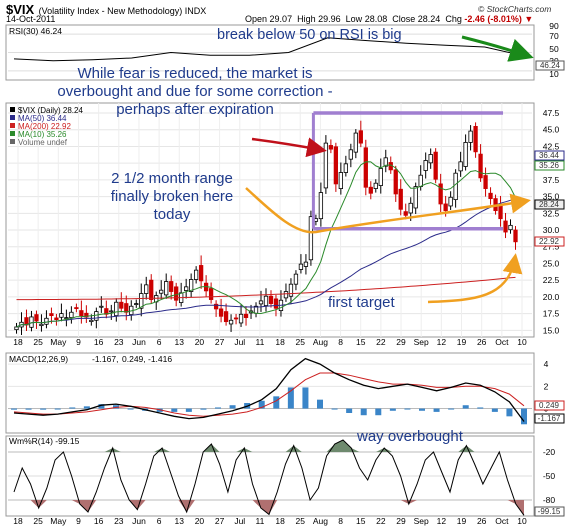 The width and height of the screenshot is (570, 528). I want to click on price-x-label: May, so click(58, 342).